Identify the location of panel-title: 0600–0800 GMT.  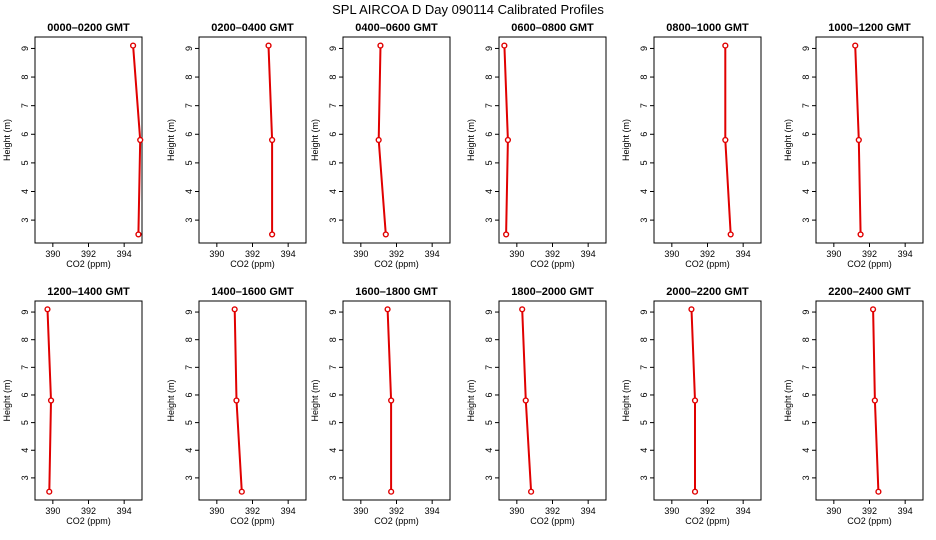
(552, 28).